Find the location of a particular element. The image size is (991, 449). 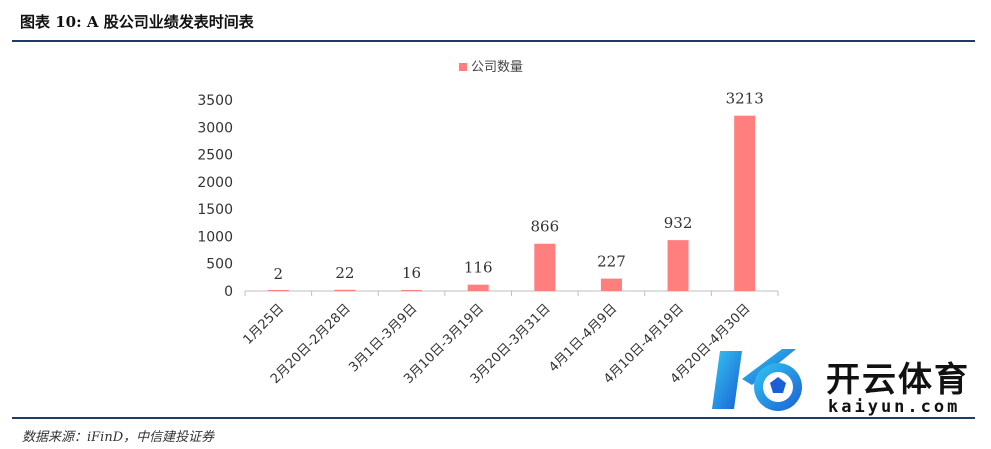

data-label: 227 is located at coordinates (611, 262).